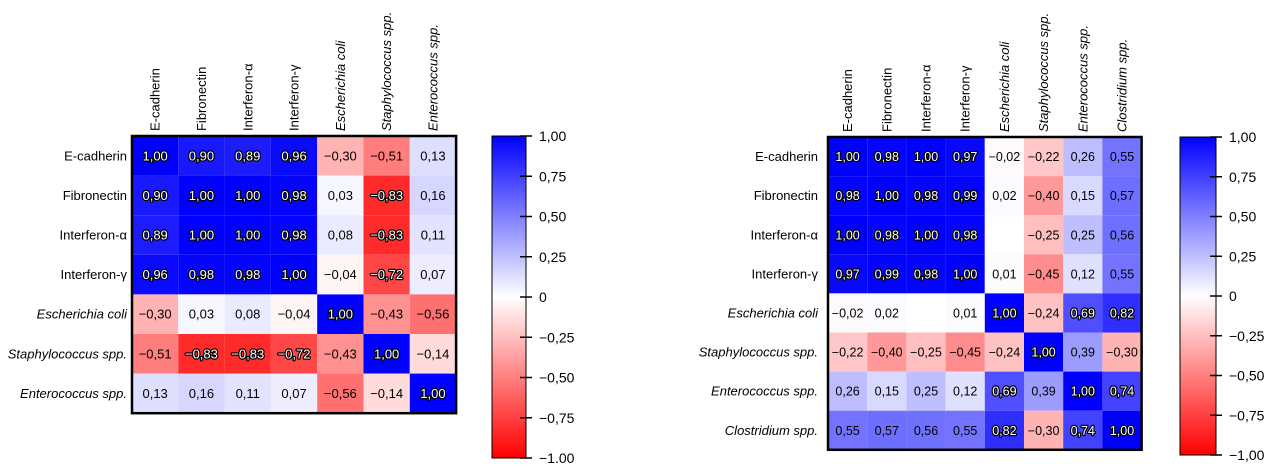  Describe the element at coordinates (1083, 353) in the screenshot. I see `cell-value-label: 0,39` at that location.